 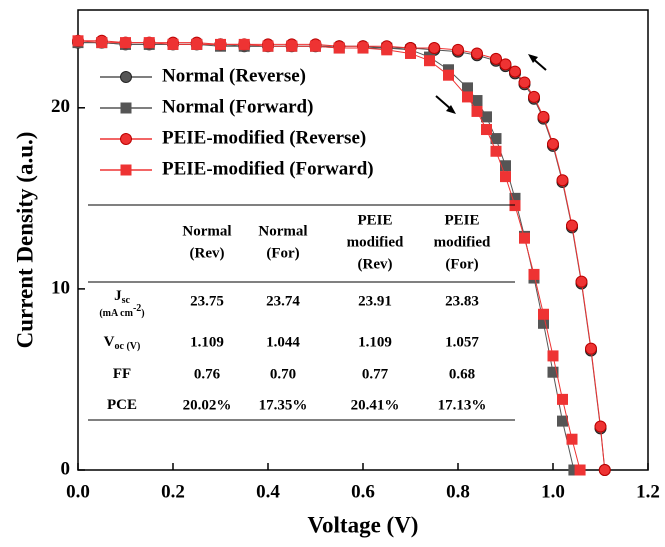 I want to click on table-cell: 0.70, so click(x=283, y=374).